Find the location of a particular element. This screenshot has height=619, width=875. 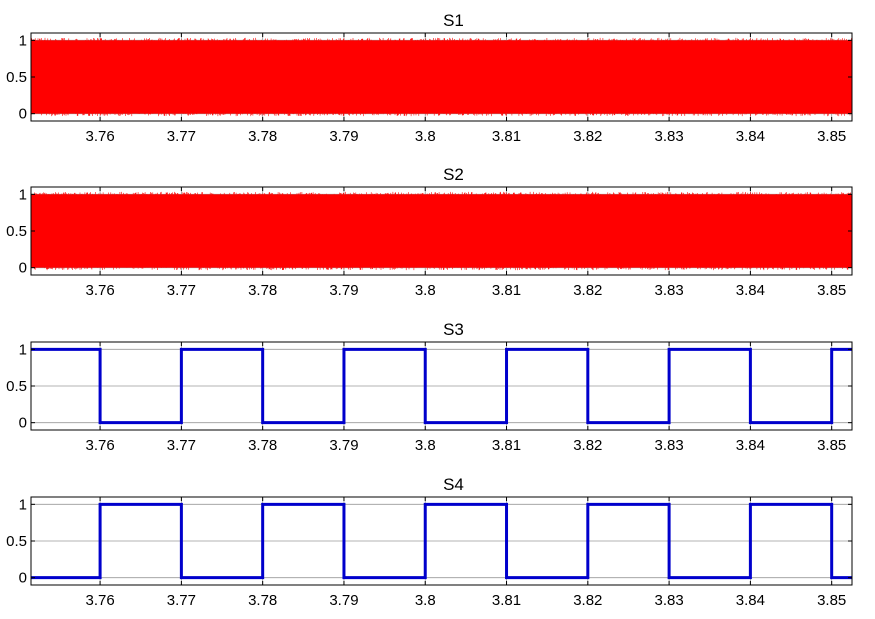

subplot-title: S2 is located at coordinates (453, 174).